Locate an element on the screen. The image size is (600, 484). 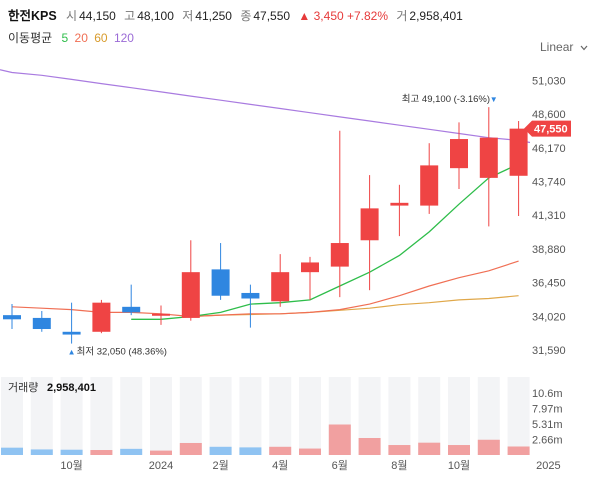
change-value: ▲ 3,450 +7.82% is located at coordinates (343, 16).